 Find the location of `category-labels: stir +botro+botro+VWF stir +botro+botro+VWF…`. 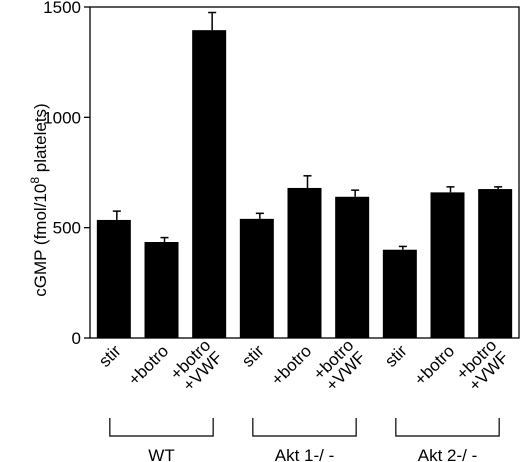

category-labels: stir +botro+botro+VWF stir +botro+botro+VWF… is located at coordinates (303, 366).